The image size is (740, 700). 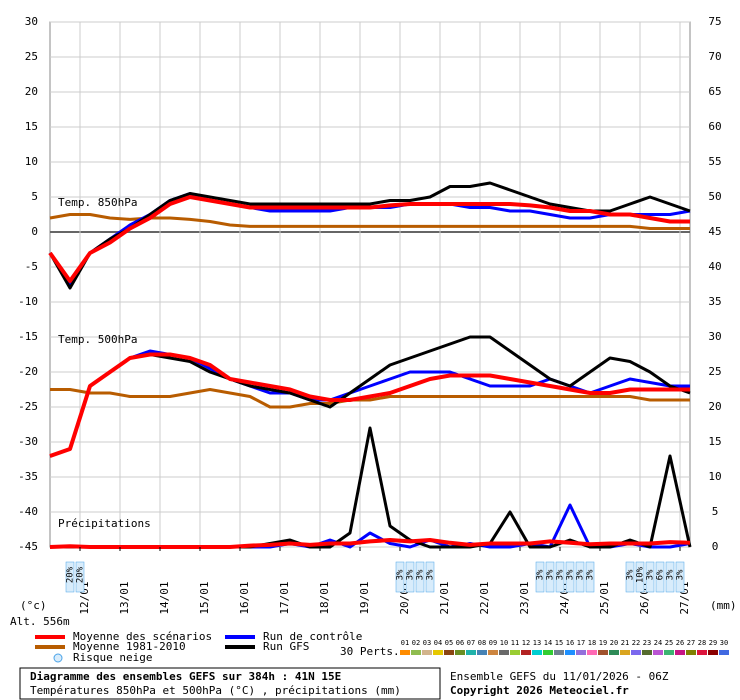 I want to click on perturbation-label: 12, so click(x=526, y=643).